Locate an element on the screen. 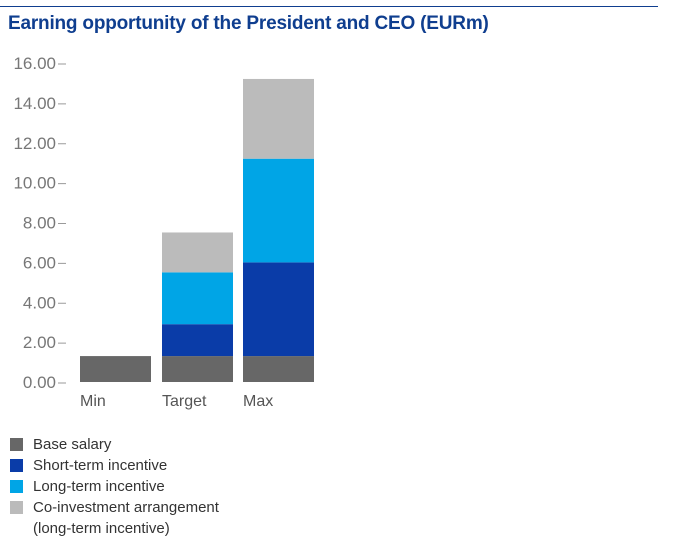 This screenshot has width=682, height=555. bar-segment-target-base-salary is located at coordinates (197, 369).